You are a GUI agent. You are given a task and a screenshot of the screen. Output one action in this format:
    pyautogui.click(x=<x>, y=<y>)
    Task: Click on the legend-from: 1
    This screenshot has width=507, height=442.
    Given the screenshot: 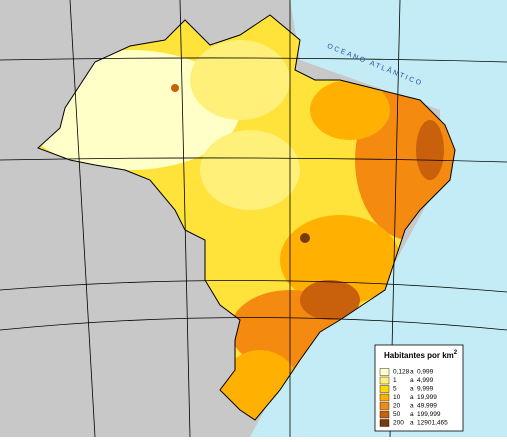 What is the action you would take?
    pyautogui.click(x=395, y=380)
    